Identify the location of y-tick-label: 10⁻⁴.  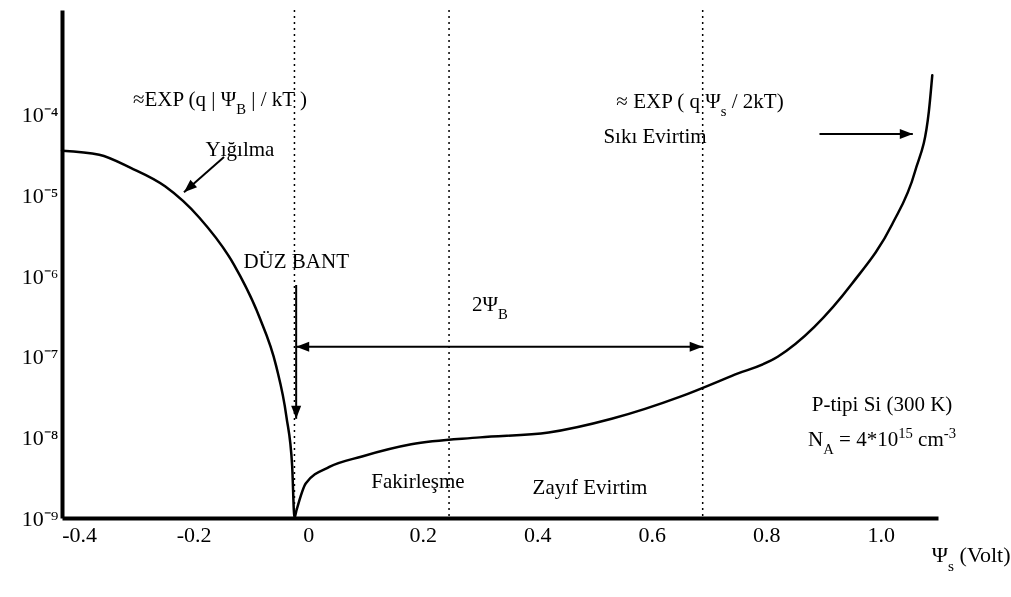
(40, 115).